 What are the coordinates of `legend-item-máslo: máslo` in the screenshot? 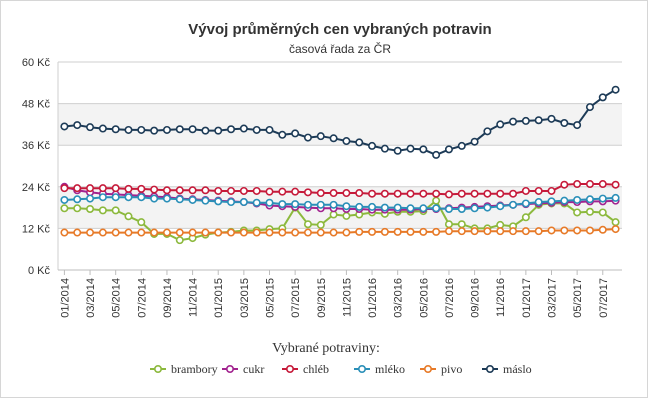 It's located at (507, 369).